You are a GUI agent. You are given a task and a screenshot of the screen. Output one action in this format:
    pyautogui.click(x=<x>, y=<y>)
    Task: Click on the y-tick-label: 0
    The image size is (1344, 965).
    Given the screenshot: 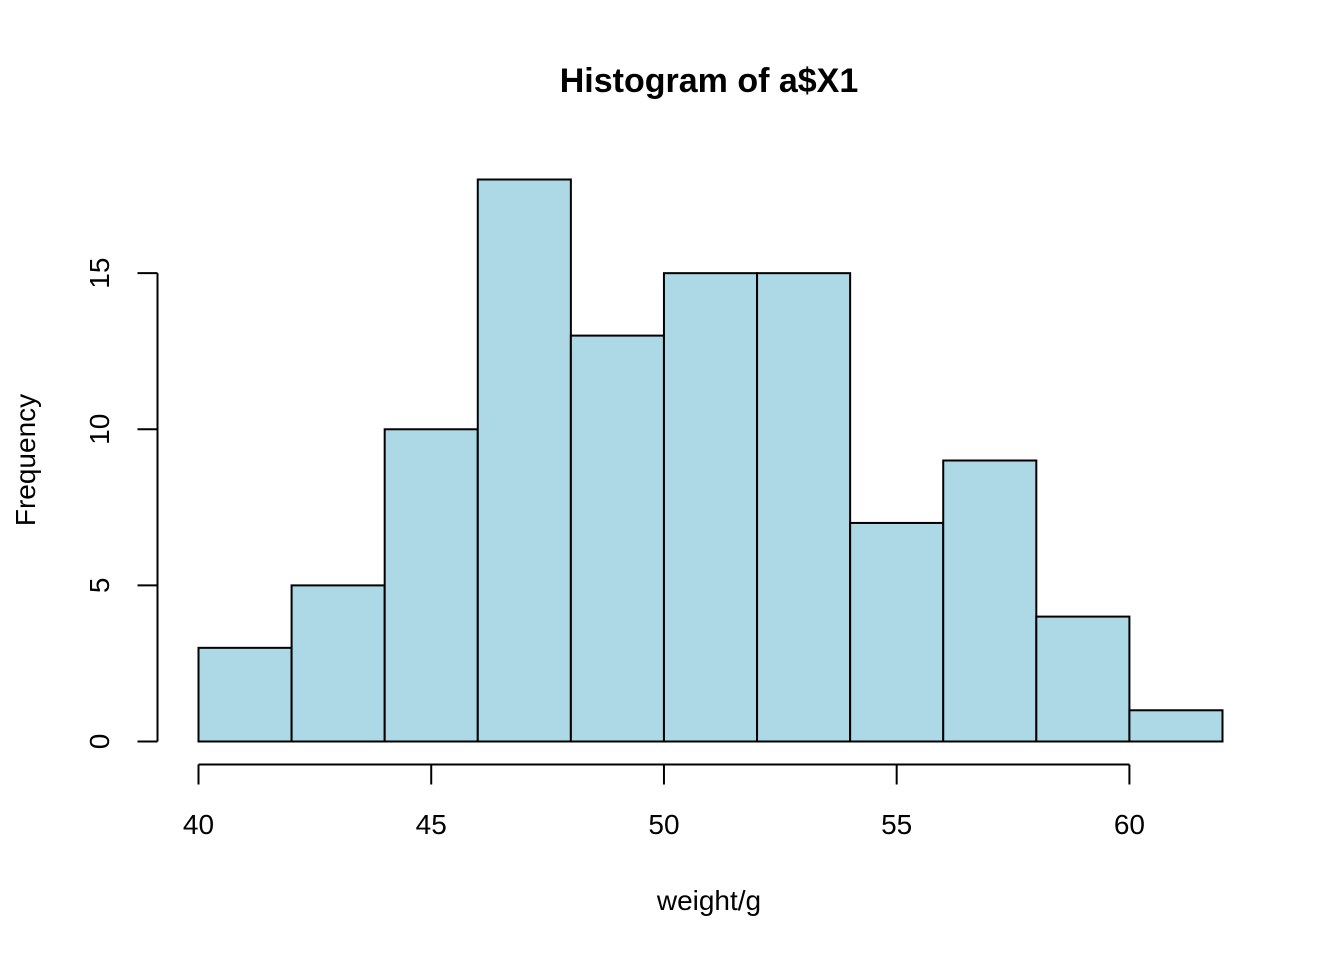 What is the action you would take?
    pyautogui.click(x=99, y=742)
    